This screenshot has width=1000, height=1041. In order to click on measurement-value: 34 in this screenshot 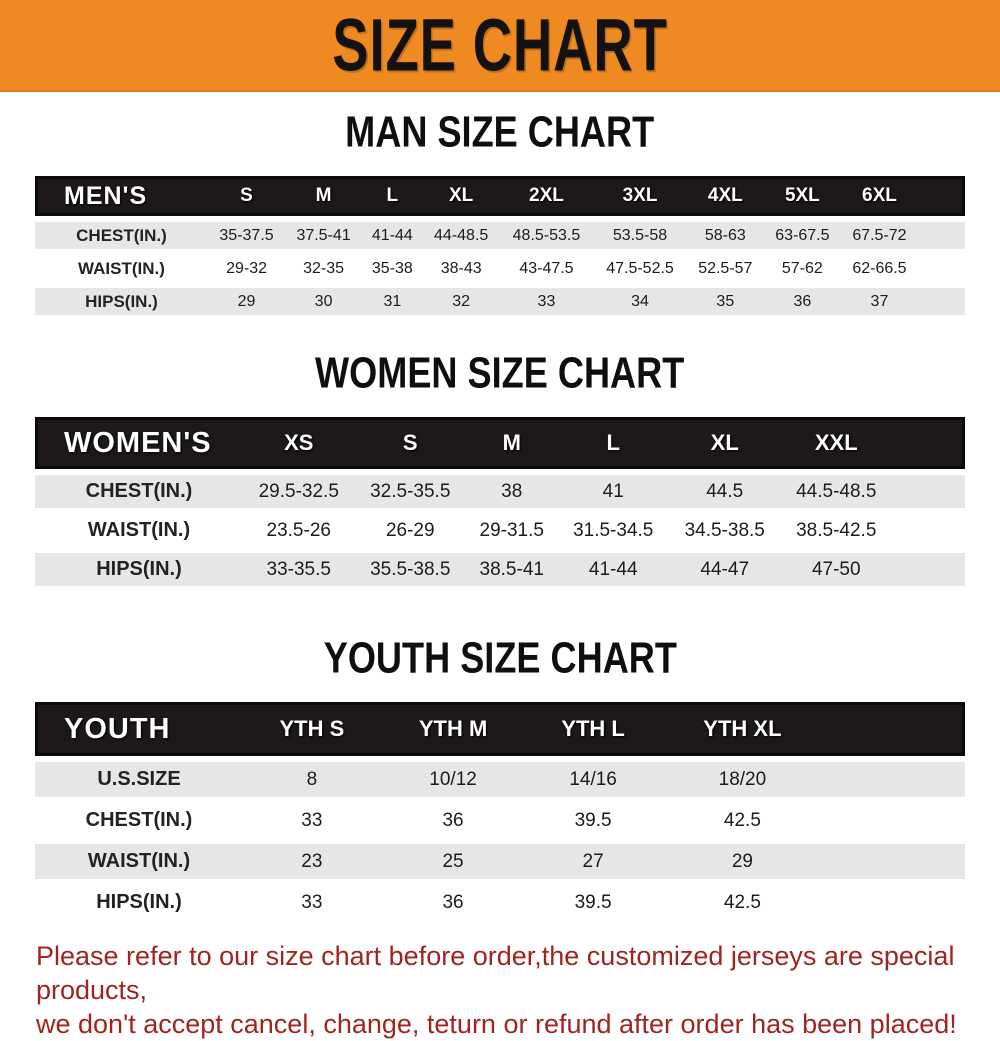, I will do `click(640, 301)`.